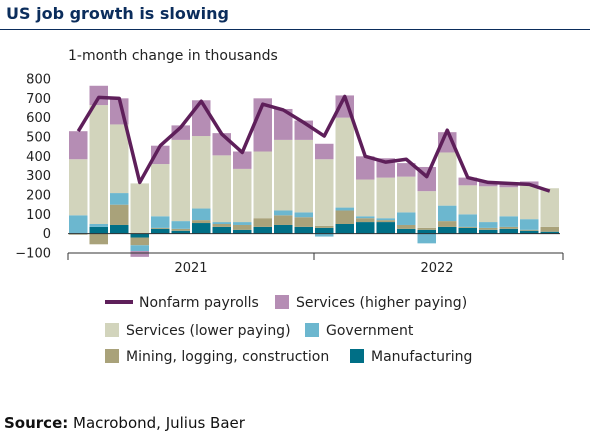 The height and width of the screenshot is (443, 597). What do you see at coordinates (38, 215) in the screenshot?
I see `y-tick-label: 100` at bounding box center [38, 215].